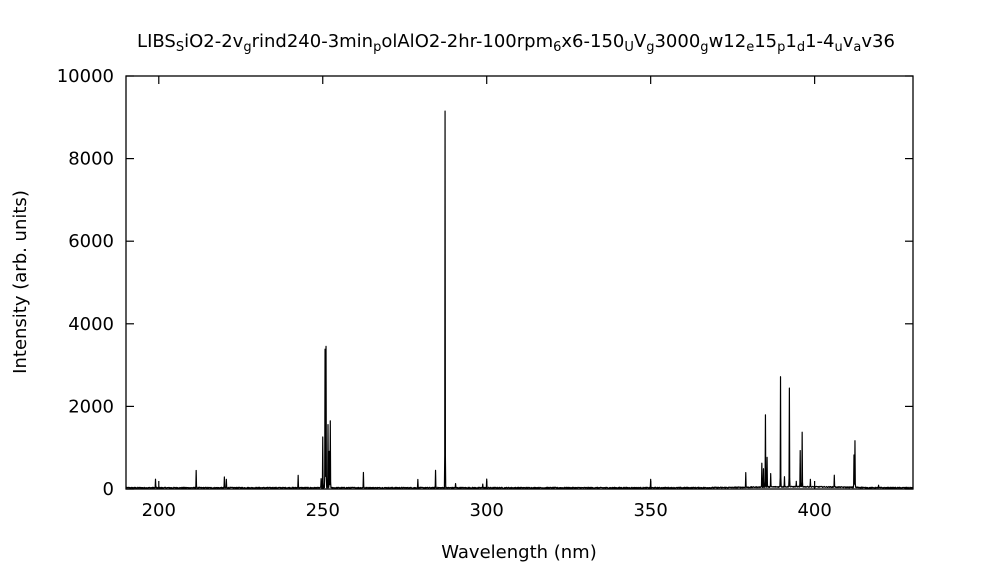 This screenshot has height=569, width=1002. Describe the element at coordinates (323, 510) in the screenshot. I see `x-tick-label: 250` at that location.